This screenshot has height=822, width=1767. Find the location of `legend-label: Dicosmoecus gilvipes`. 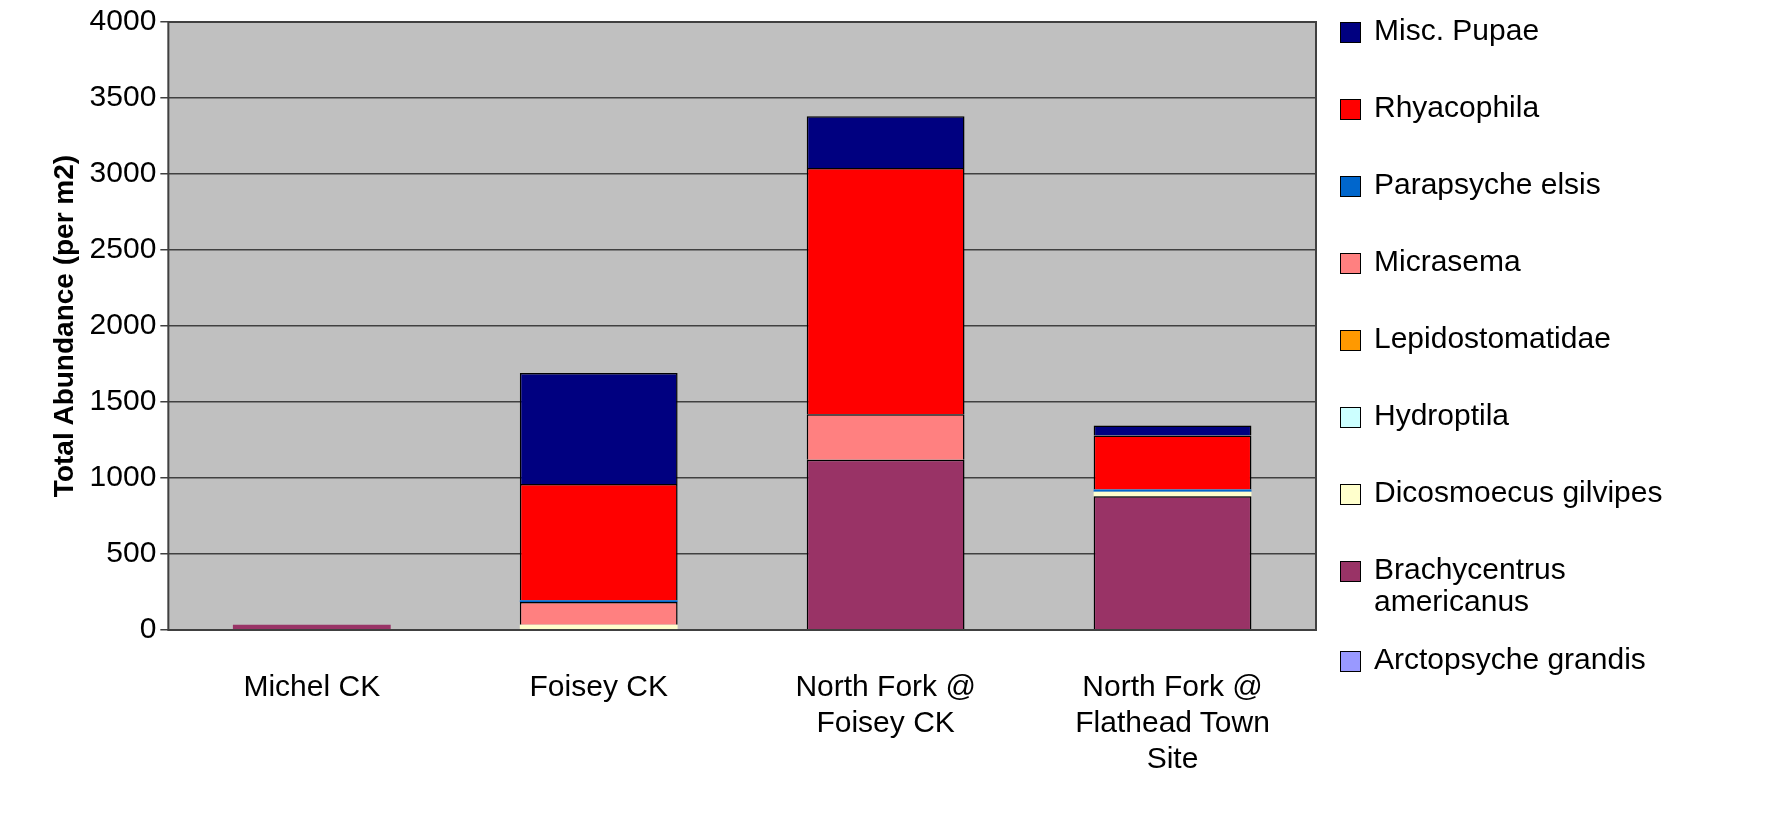

legend-label: Dicosmoecus gilvipes is located at coordinates (1519, 491).